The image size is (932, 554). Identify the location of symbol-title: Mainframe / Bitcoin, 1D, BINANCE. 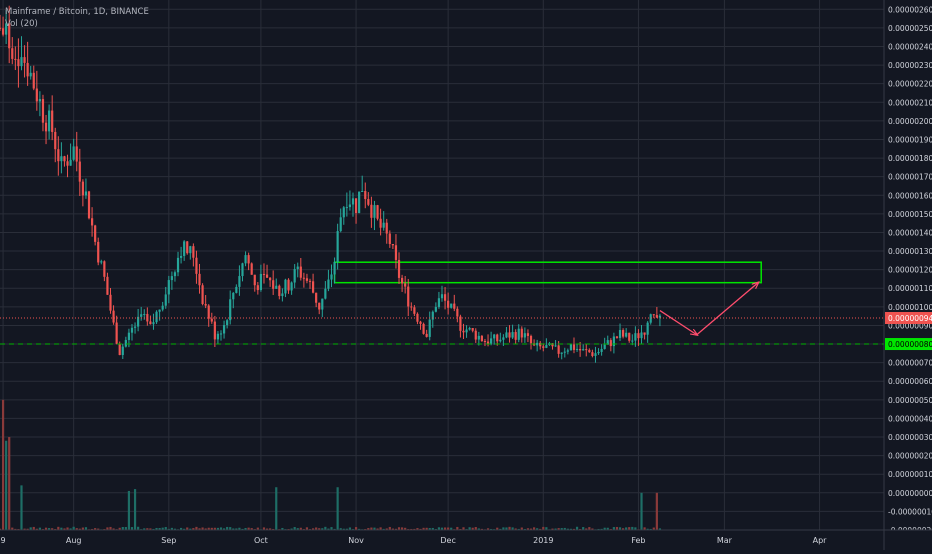
(77, 12).